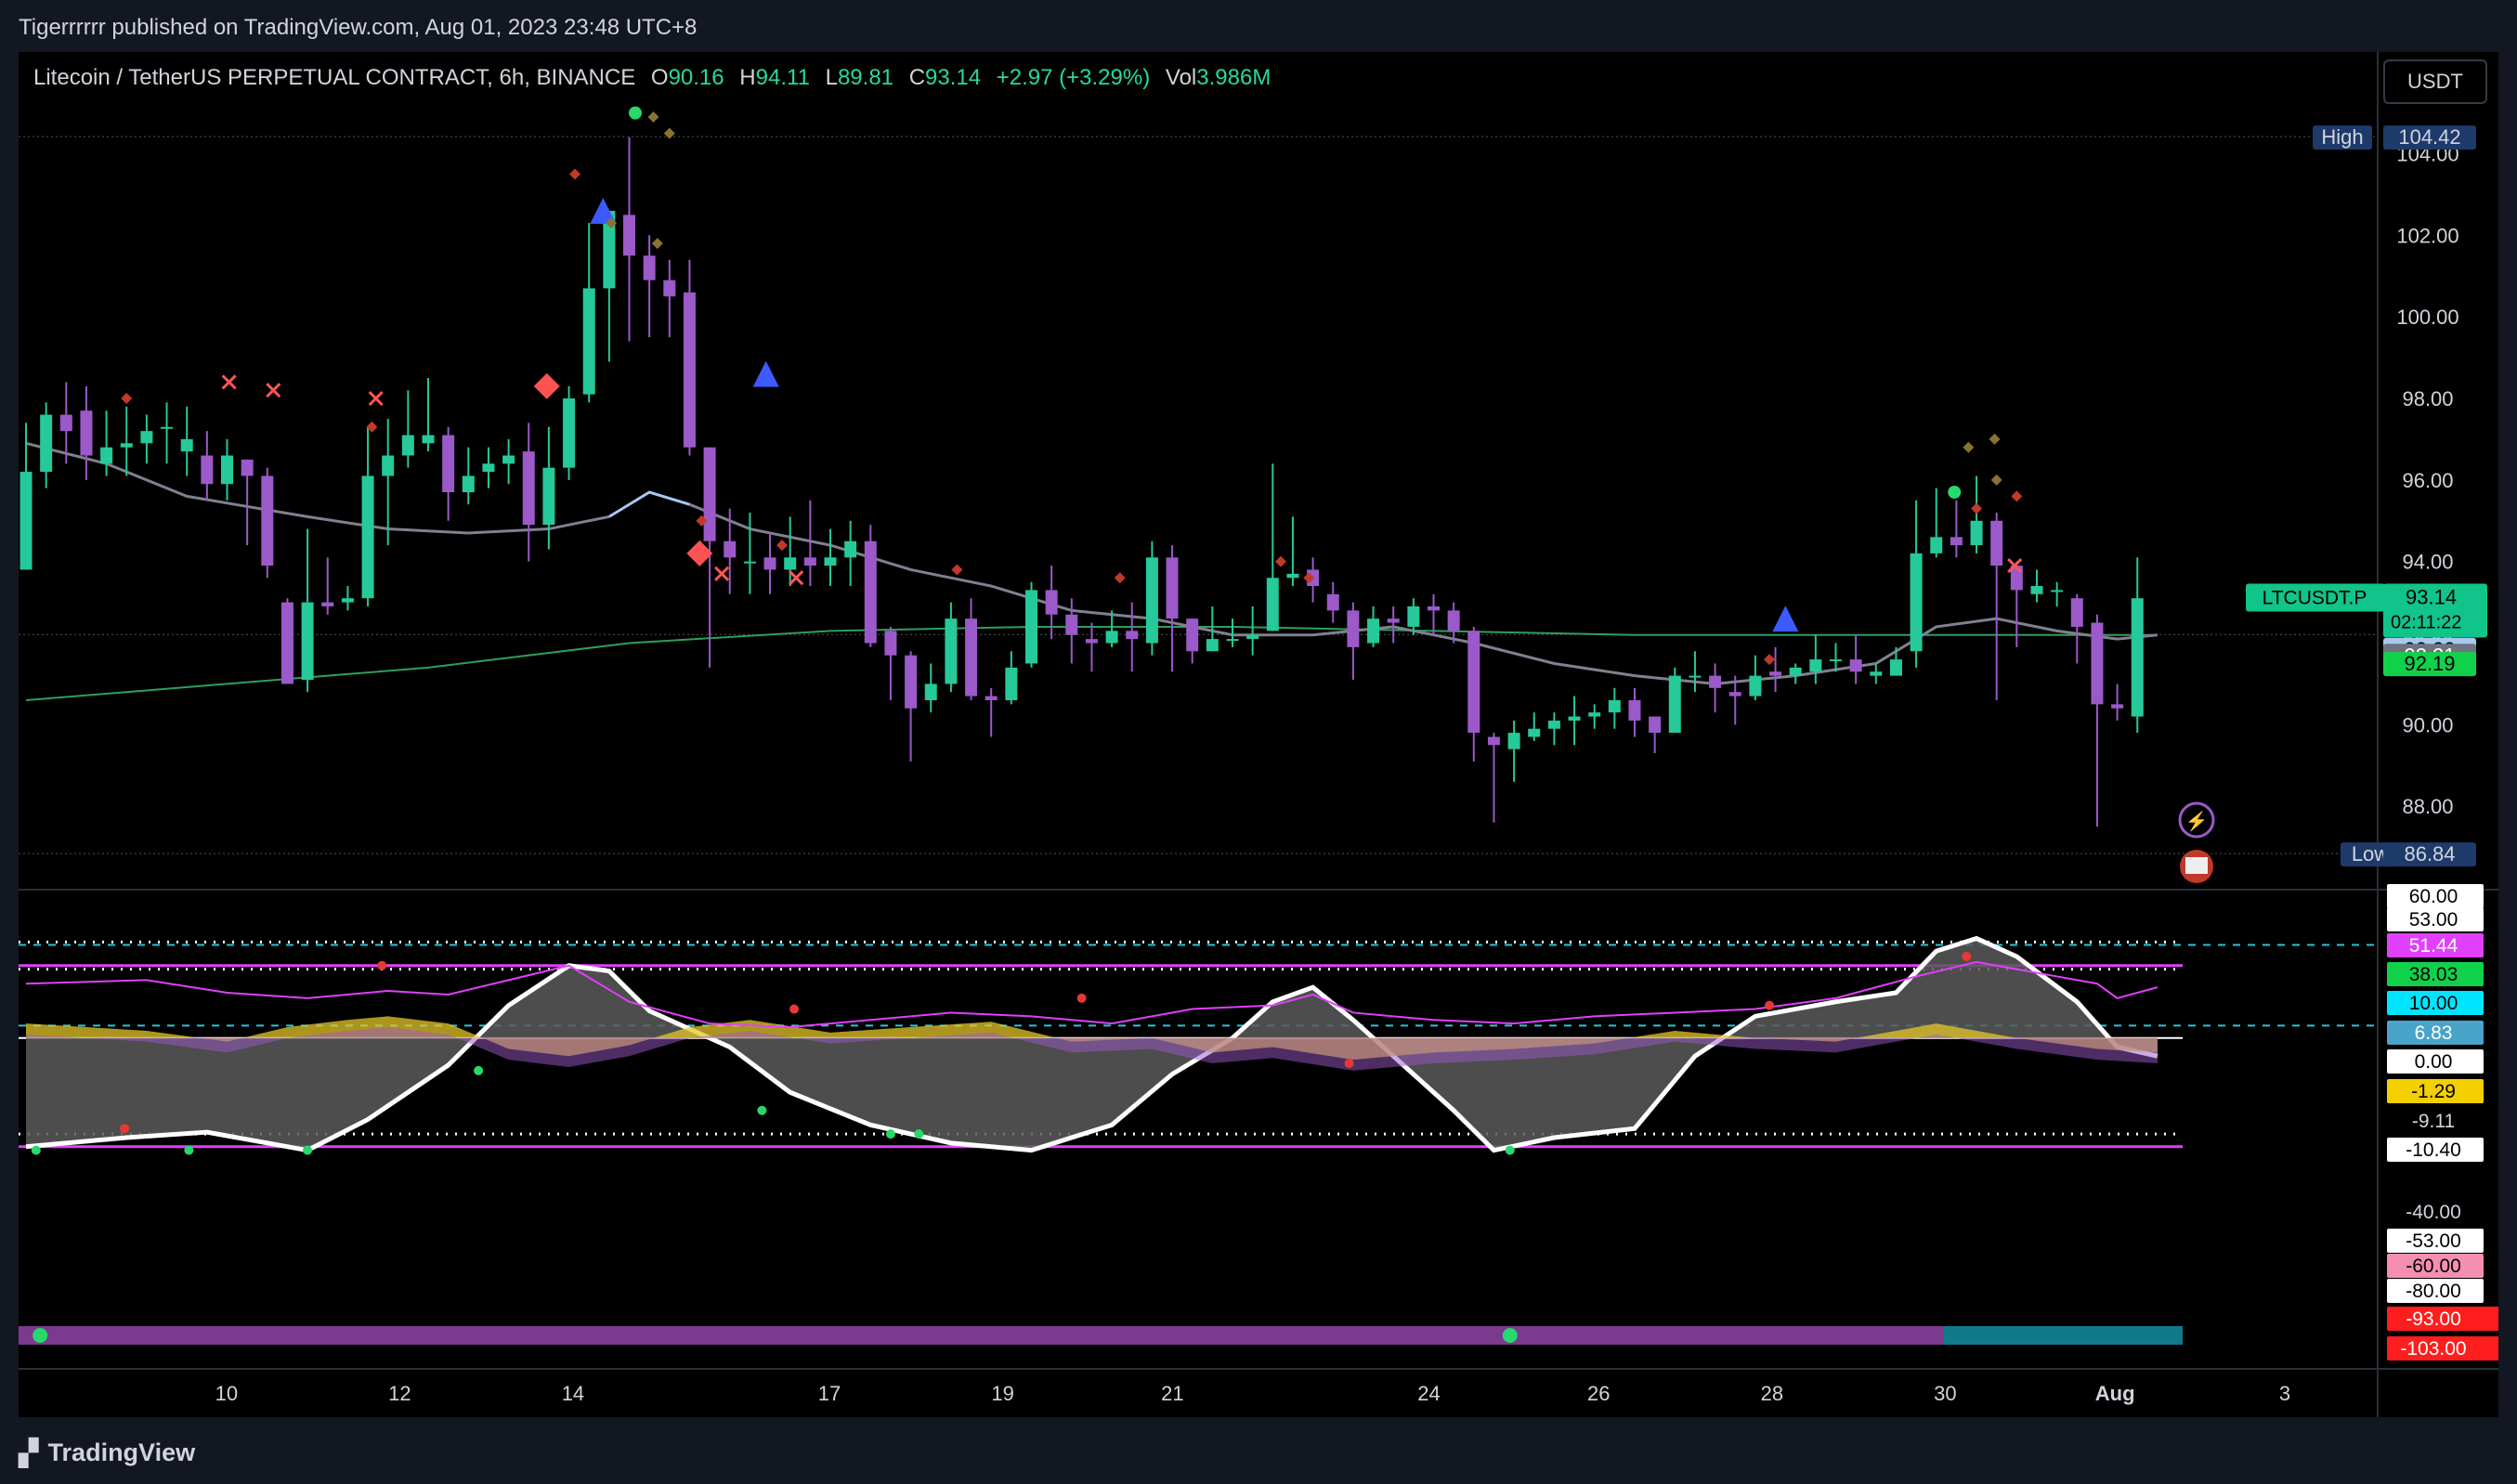  What do you see at coordinates (2435, 81) in the screenshot?
I see `currency-button: USDT` at bounding box center [2435, 81].